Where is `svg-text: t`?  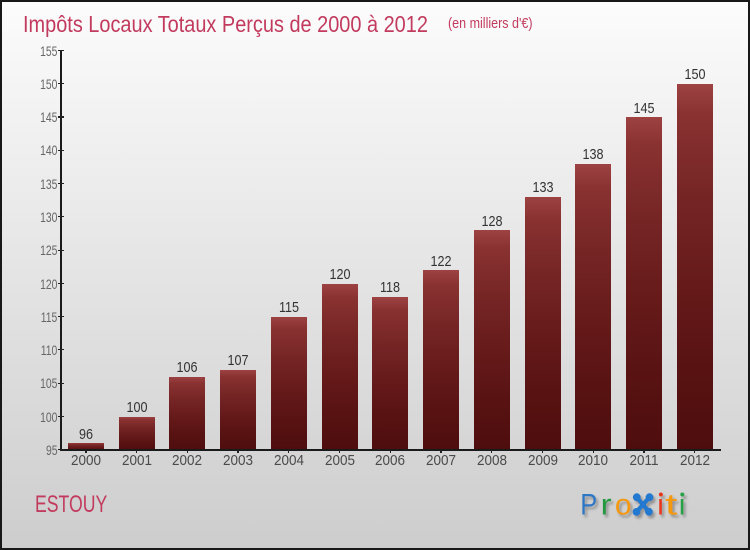 svg-text: t is located at coordinates (671, 504).